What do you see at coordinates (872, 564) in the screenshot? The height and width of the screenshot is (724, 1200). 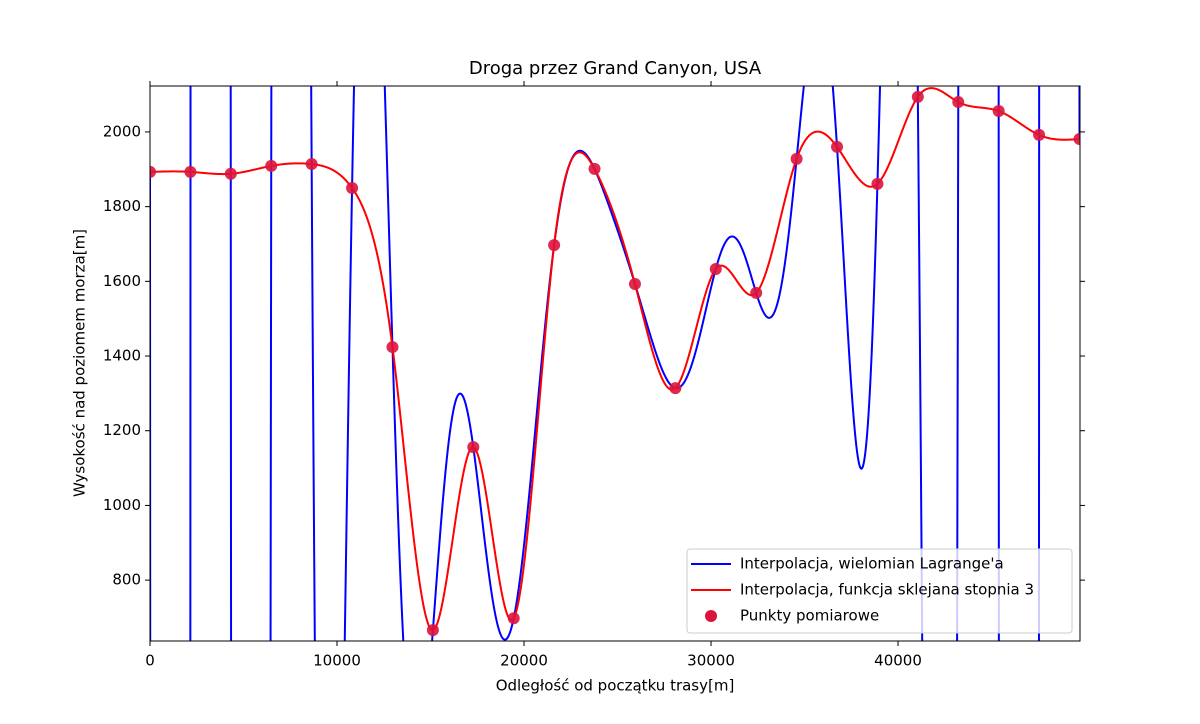 I see `legend-label: Interpolacja, wielomian Lagrange'a` at bounding box center [872, 564].